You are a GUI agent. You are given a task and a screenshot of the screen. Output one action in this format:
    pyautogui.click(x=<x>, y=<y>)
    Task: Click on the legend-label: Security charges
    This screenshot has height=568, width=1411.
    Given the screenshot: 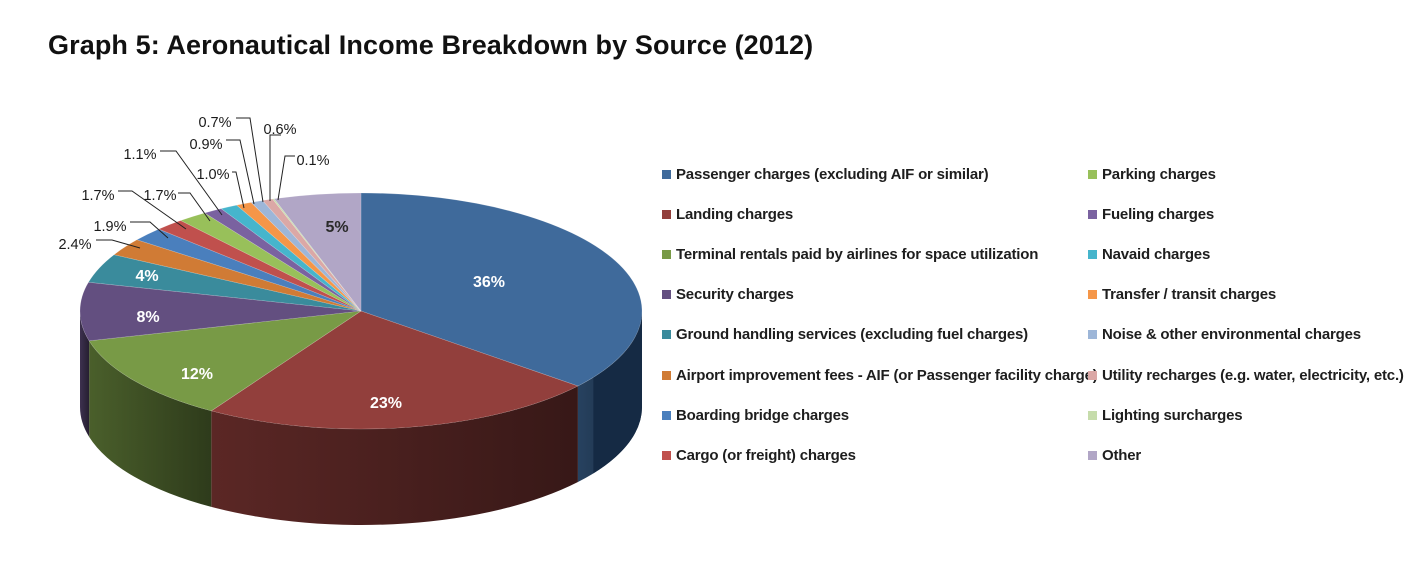 What is the action you would take?
    pyautogui.click(x=735, y=294)
    